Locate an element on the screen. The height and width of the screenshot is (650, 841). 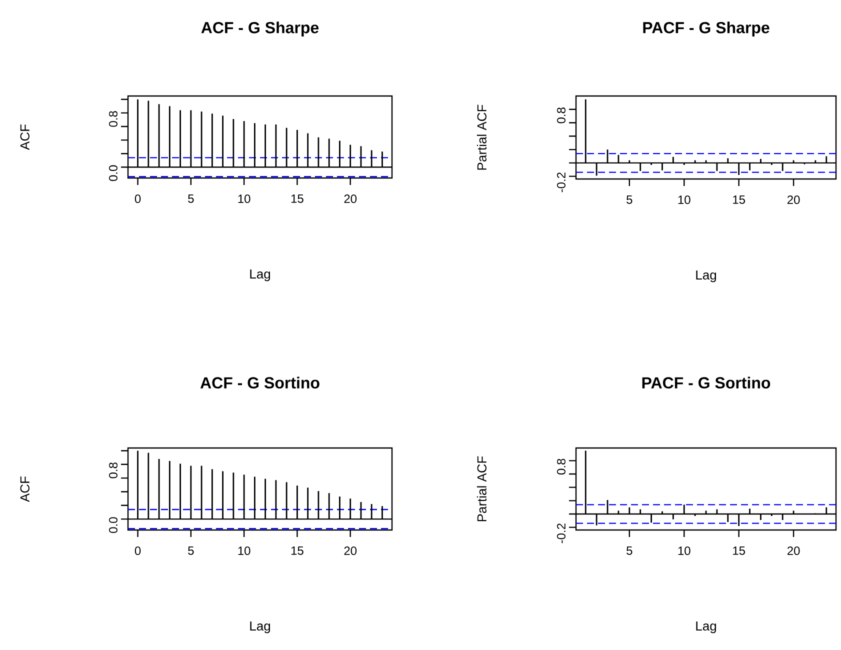
chart-title: ACF - G Sharpe is located at coordinates (260, 29).